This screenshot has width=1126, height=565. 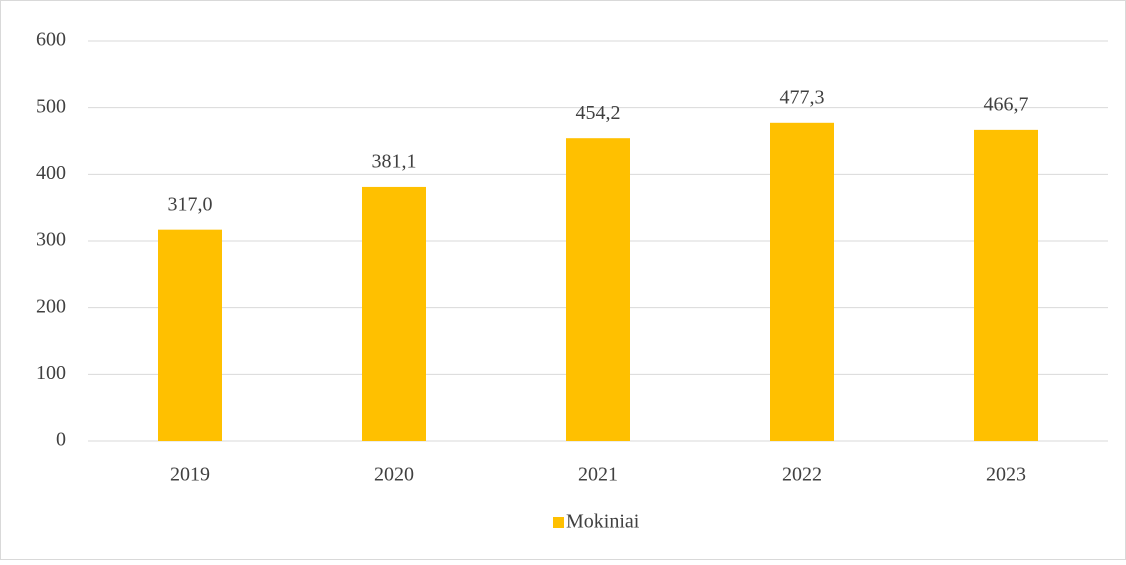 What do you see at coordinates (394, 475) in the screenshot?
I see `x-tick-label: 2020` at bounding box center [394, 475].